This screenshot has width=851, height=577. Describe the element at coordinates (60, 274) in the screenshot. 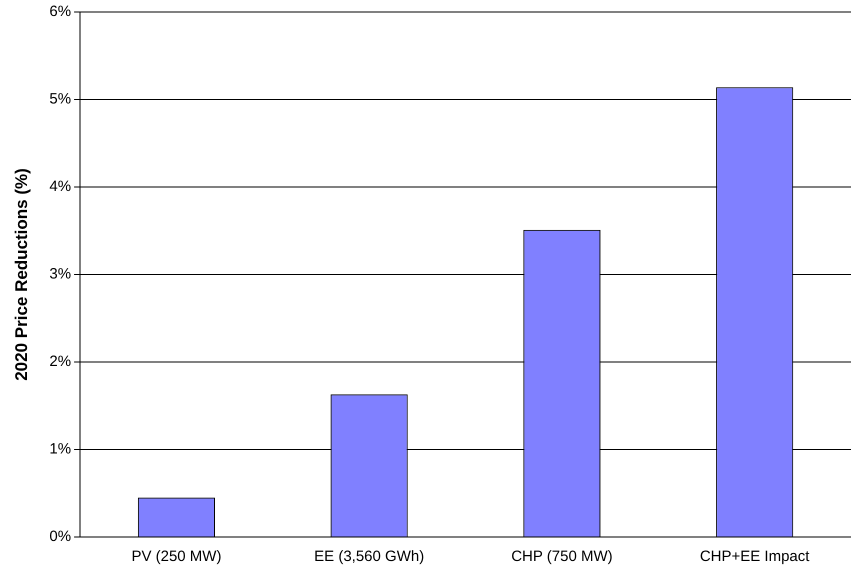

I see `y-tick-label: 3%` at that location.